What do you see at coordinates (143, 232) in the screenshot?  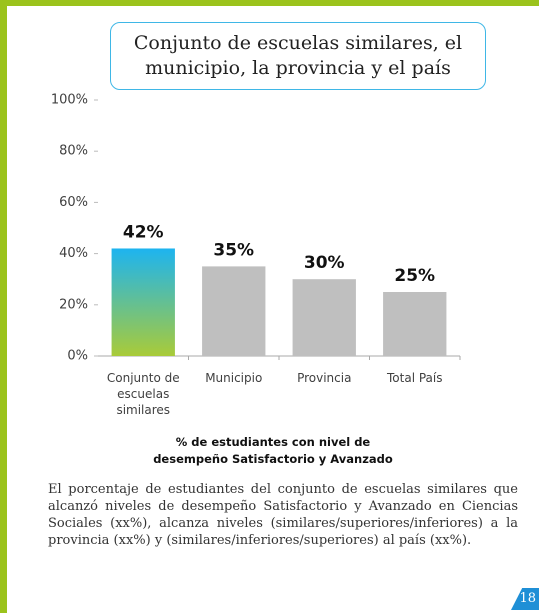 I see `value-label: 42%` at bounding box center [143, 232].